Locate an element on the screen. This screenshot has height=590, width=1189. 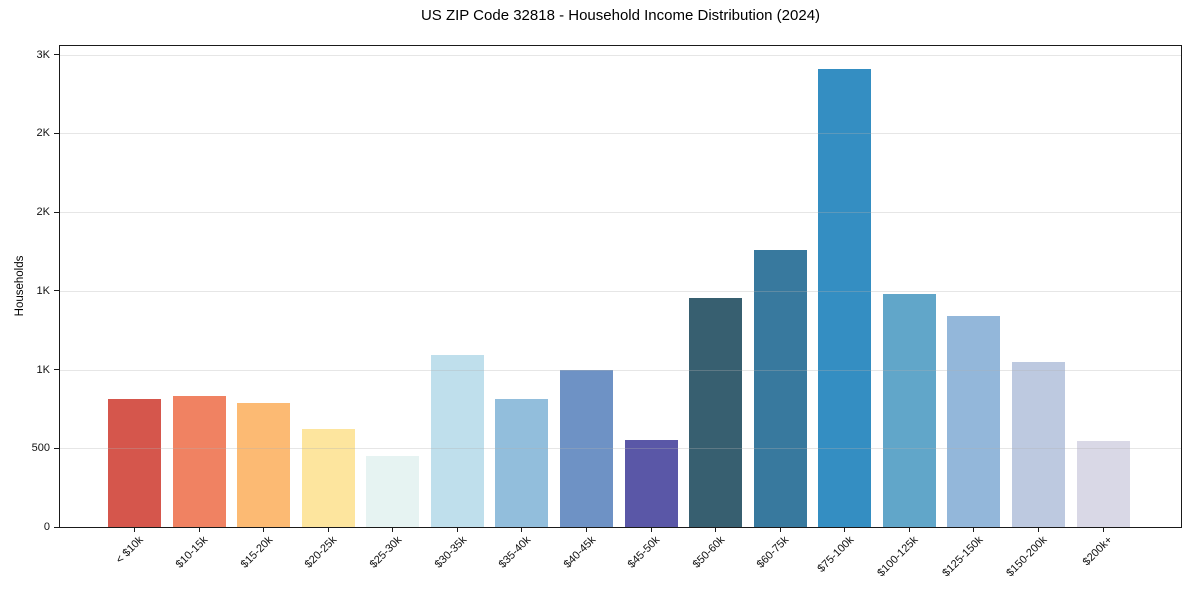
x-tick-label: $15-20k is located at coordinates (257, 552).